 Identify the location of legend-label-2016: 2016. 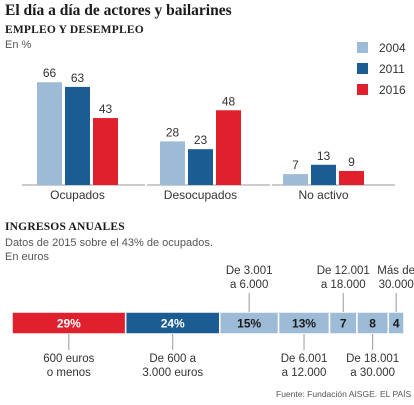
(392, 90).